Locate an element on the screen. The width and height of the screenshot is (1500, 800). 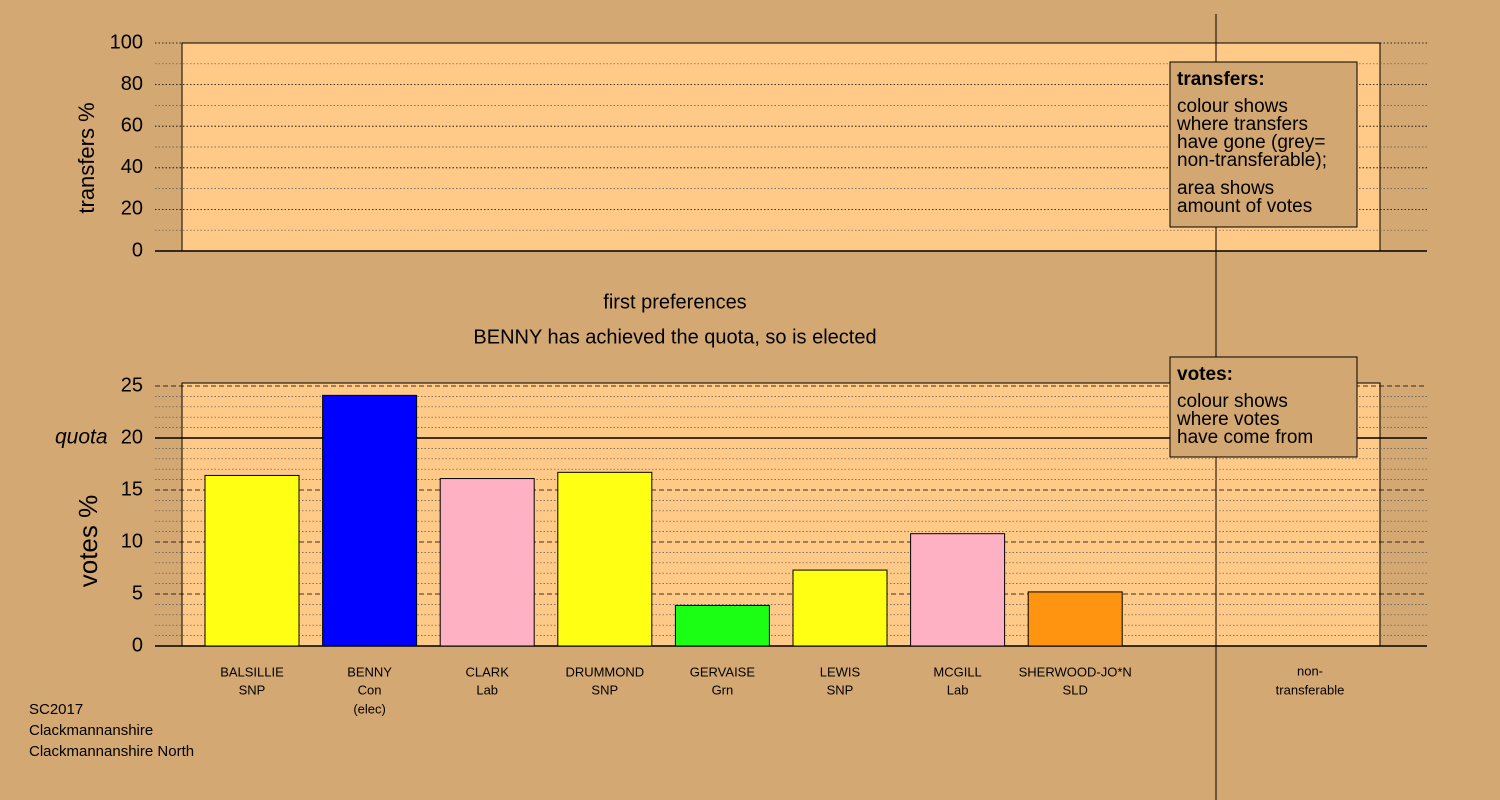
x-tick-label: DRUMMOND is located at coordinates (604, 671).